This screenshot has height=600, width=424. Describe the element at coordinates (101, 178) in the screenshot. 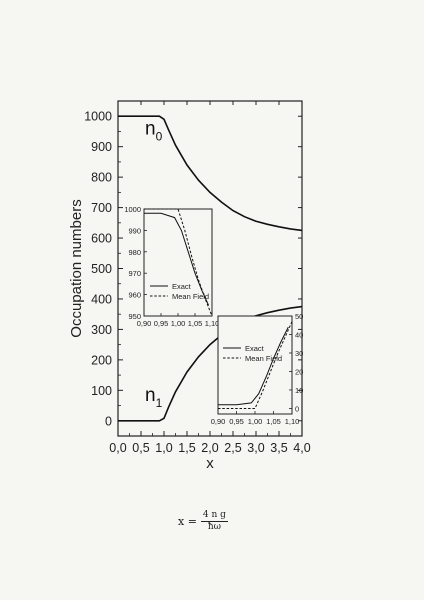

I see `main-y-tick-label: 800` at that location.